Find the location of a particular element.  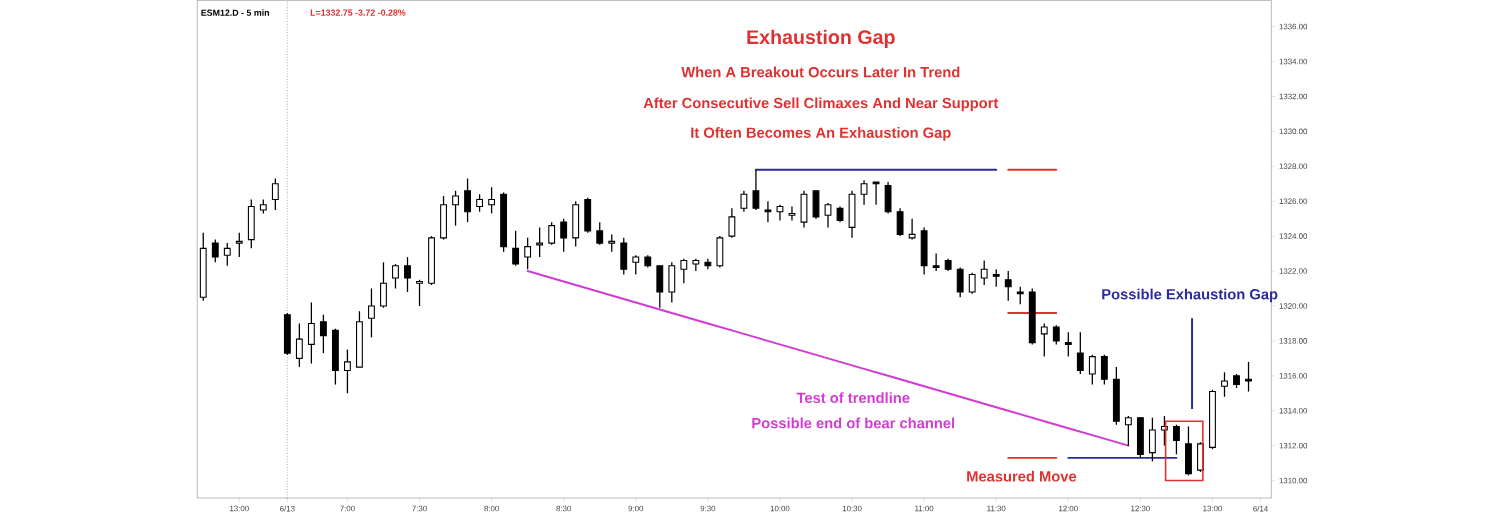

annotation: Possible end of bear channel is located at coordinates (853, 423).